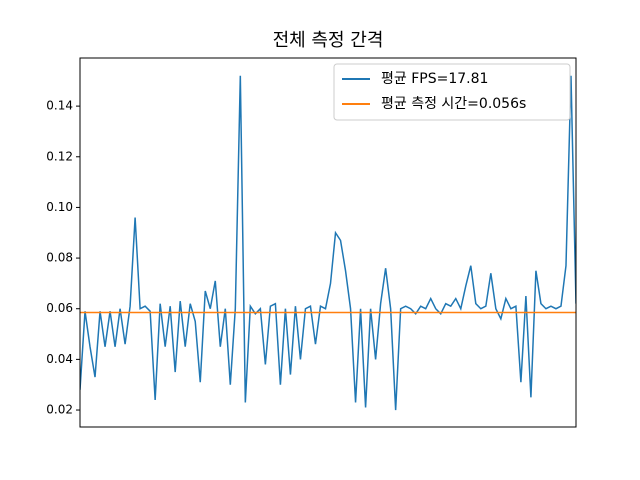 Image resolution: width=640 pixels, height=480 pixels. Describe the element at coordinates (59, 258) in the screenshot. I see `y-tick-label: 0.08` at that location.